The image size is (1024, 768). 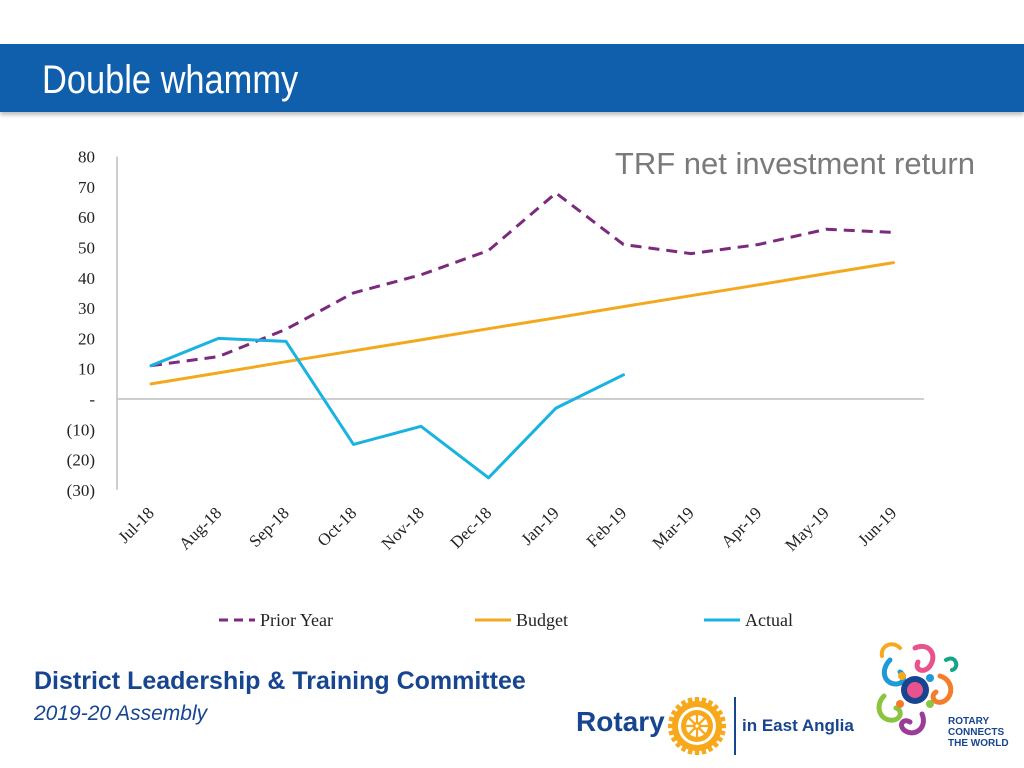 I want to click on rotary-region-label: in East Anglia, so click(x=798, y=725).